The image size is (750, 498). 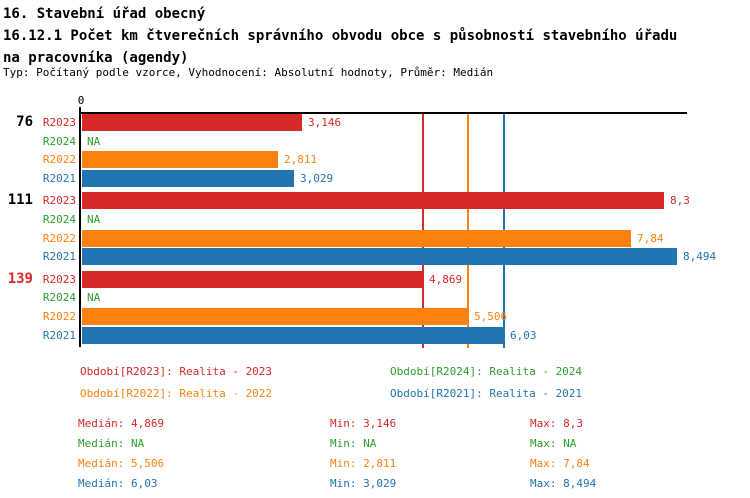 I want to click on x-axis-line, so click(x=383, y=113).